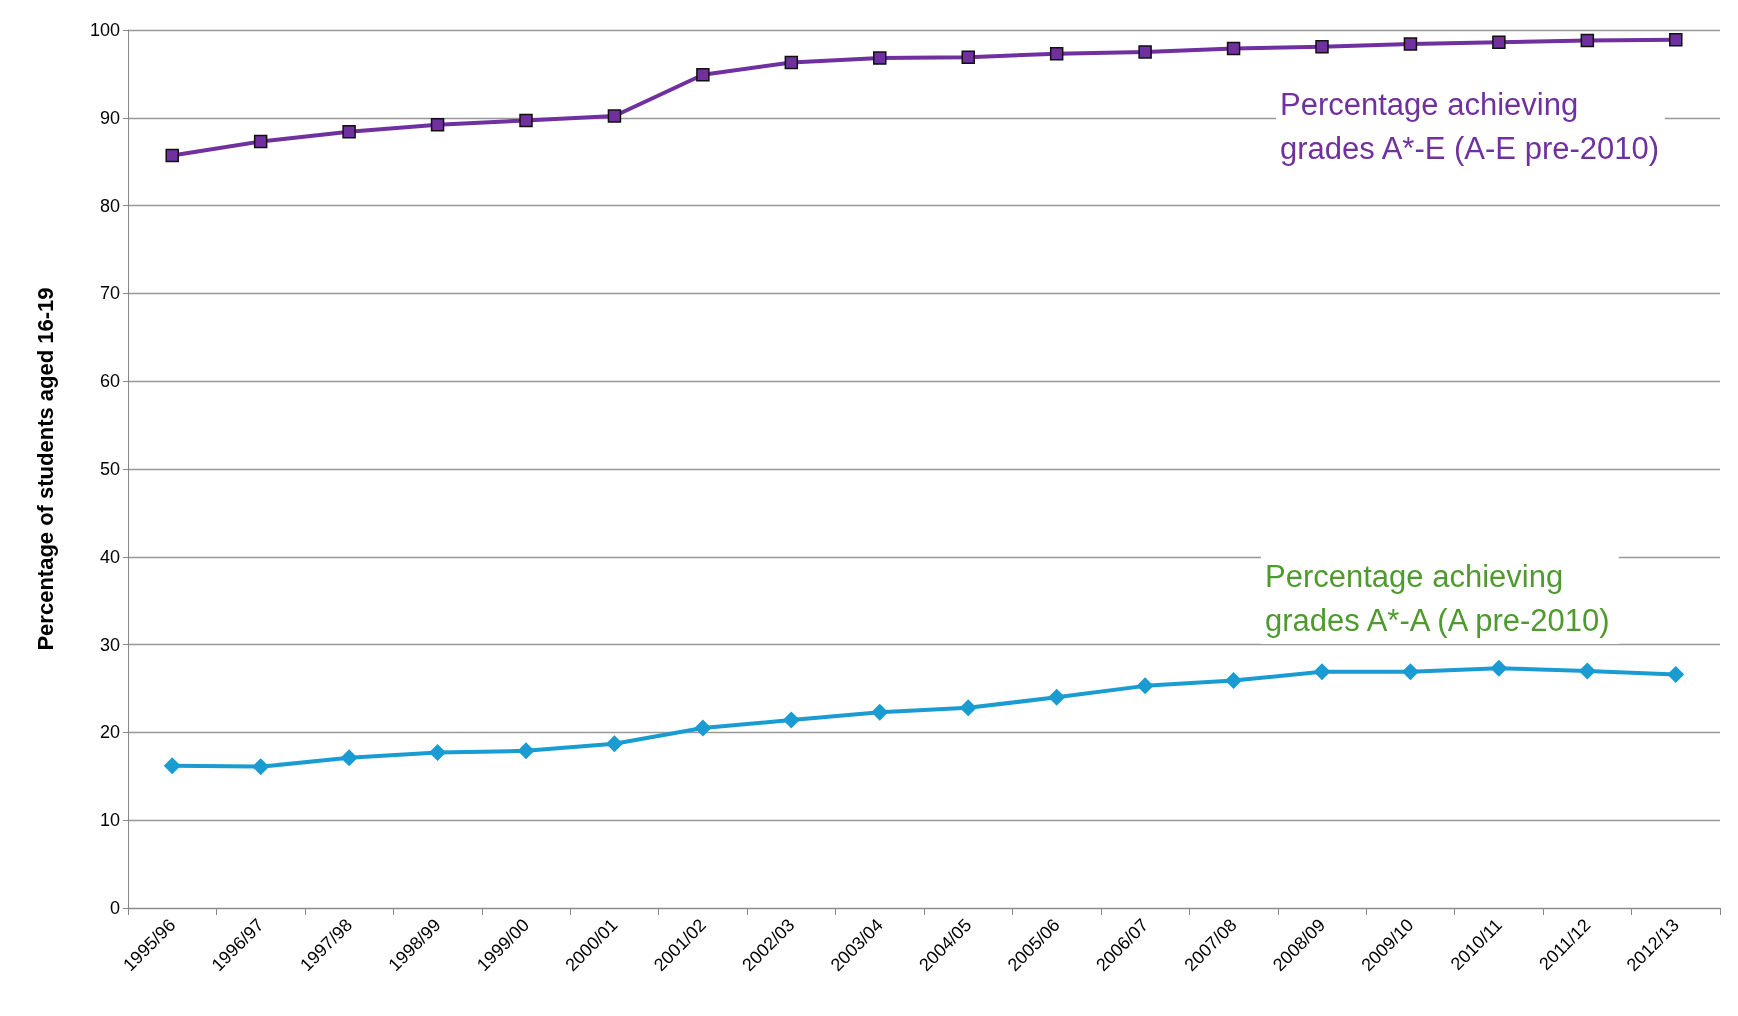 The width and height of the screenshot is (1738, 1016). What do you see at coordinates (109, 820) in the screenshot?
I see `y-tick-label: 10` at bounding box center [109, 820].